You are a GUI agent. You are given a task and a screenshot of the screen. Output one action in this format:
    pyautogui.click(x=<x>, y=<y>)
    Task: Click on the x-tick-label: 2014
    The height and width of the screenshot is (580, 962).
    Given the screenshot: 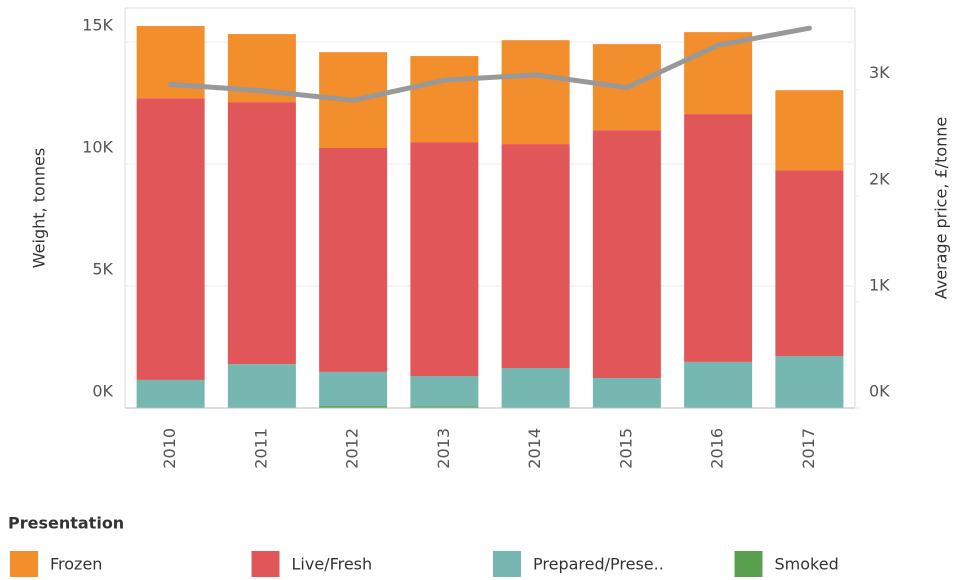 What is the action you would take?
    pyautogui.click(x=534, y=448)
    